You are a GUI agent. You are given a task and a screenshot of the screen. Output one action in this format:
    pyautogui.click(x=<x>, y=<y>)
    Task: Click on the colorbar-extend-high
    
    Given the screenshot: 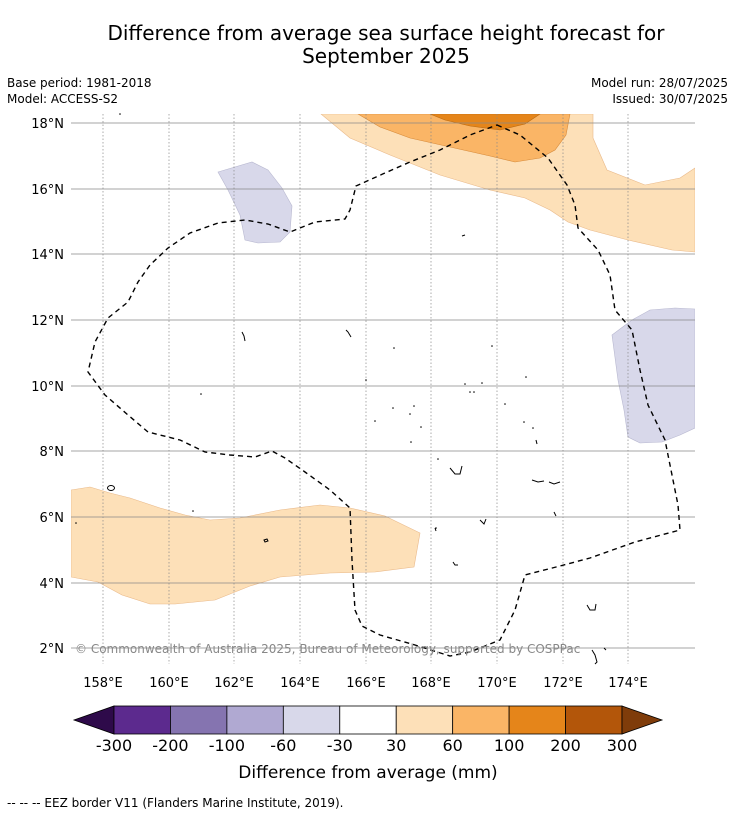 What is the action you would take?
    pyautogui.click(x=642, y=720)
    